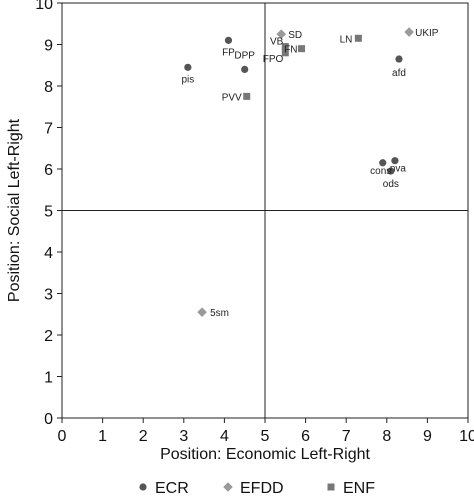 This screenshot has width=474, height=502. What do you see at coordinates (305, 436) in the screenshot?
I see `x-tick-label: 6` at bounding box center [305, 436].